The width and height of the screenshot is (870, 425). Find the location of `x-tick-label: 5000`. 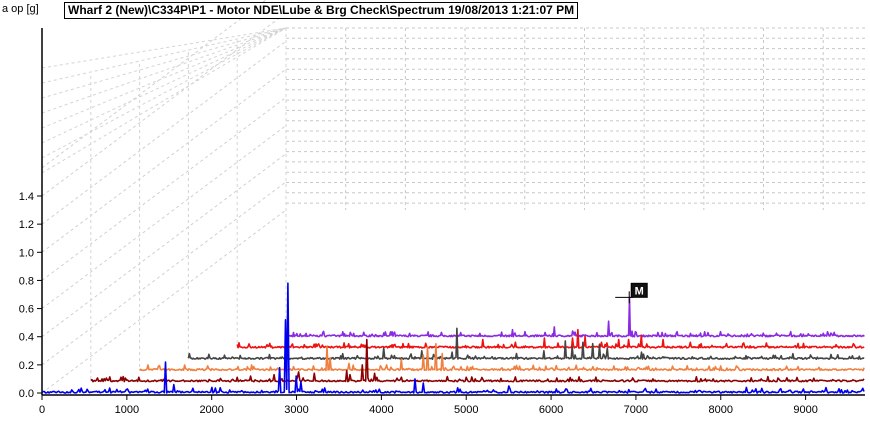

x-tick-label: 5000 is located at coordinates (466, 410).